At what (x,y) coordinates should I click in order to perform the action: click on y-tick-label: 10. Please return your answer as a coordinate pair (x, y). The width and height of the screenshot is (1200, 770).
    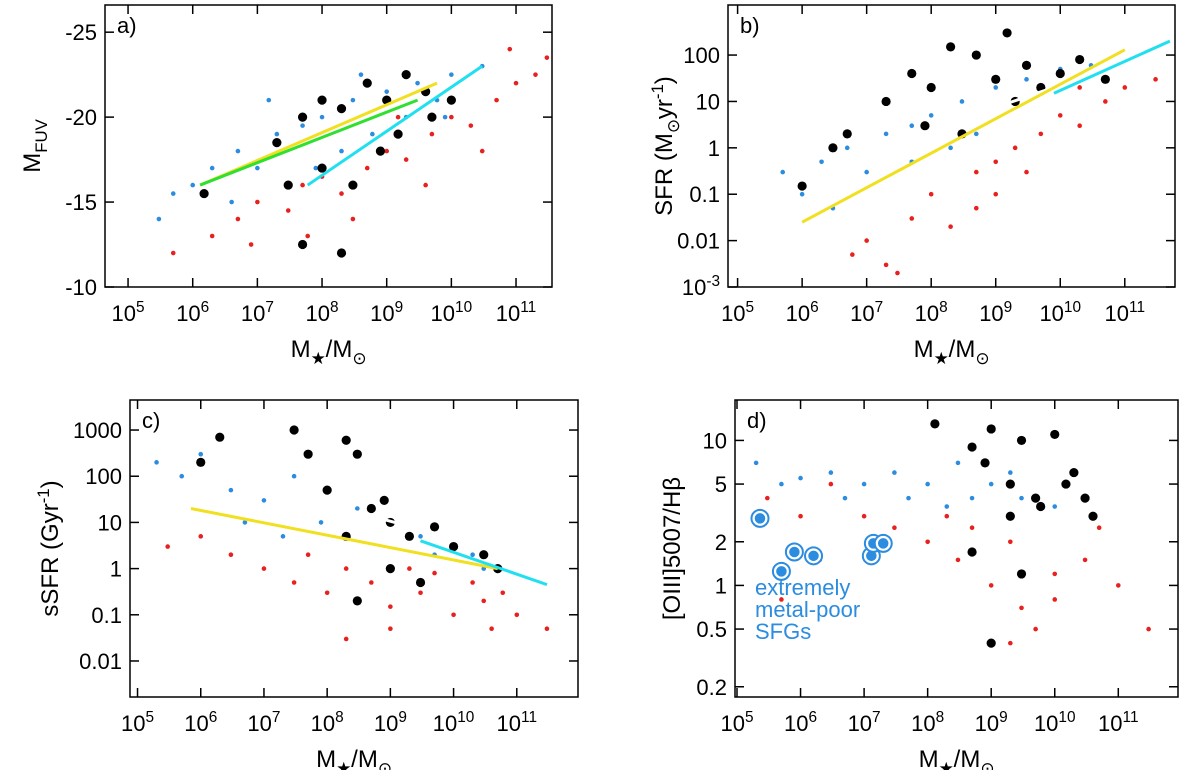
    Looking at the image, I should click on (708, 101).